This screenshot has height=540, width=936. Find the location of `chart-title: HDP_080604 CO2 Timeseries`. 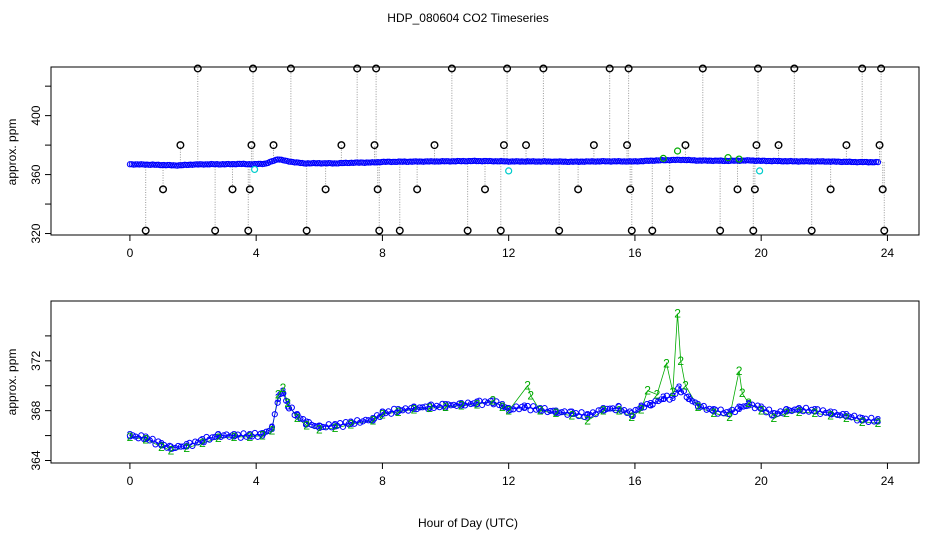

chart-title: HDP_080604 CO2 Timeseries is located at coordinates (467, 18).